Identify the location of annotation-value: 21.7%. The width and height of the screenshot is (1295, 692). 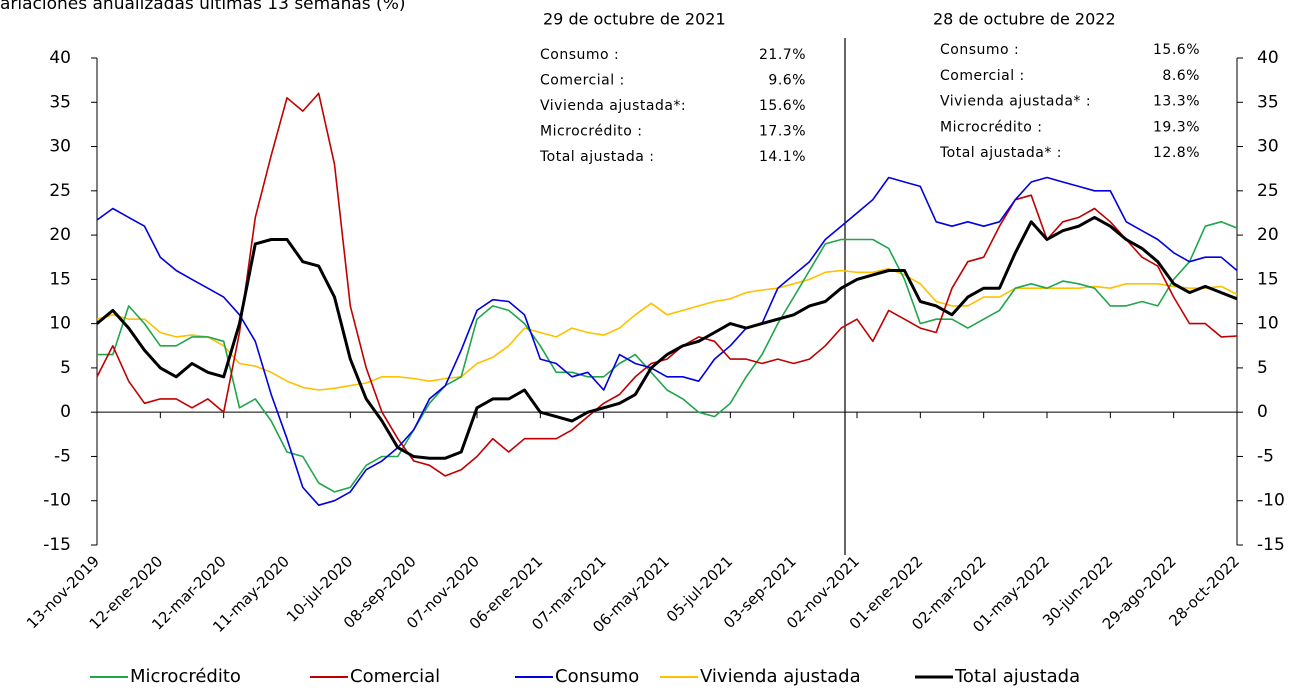
(782, 55).